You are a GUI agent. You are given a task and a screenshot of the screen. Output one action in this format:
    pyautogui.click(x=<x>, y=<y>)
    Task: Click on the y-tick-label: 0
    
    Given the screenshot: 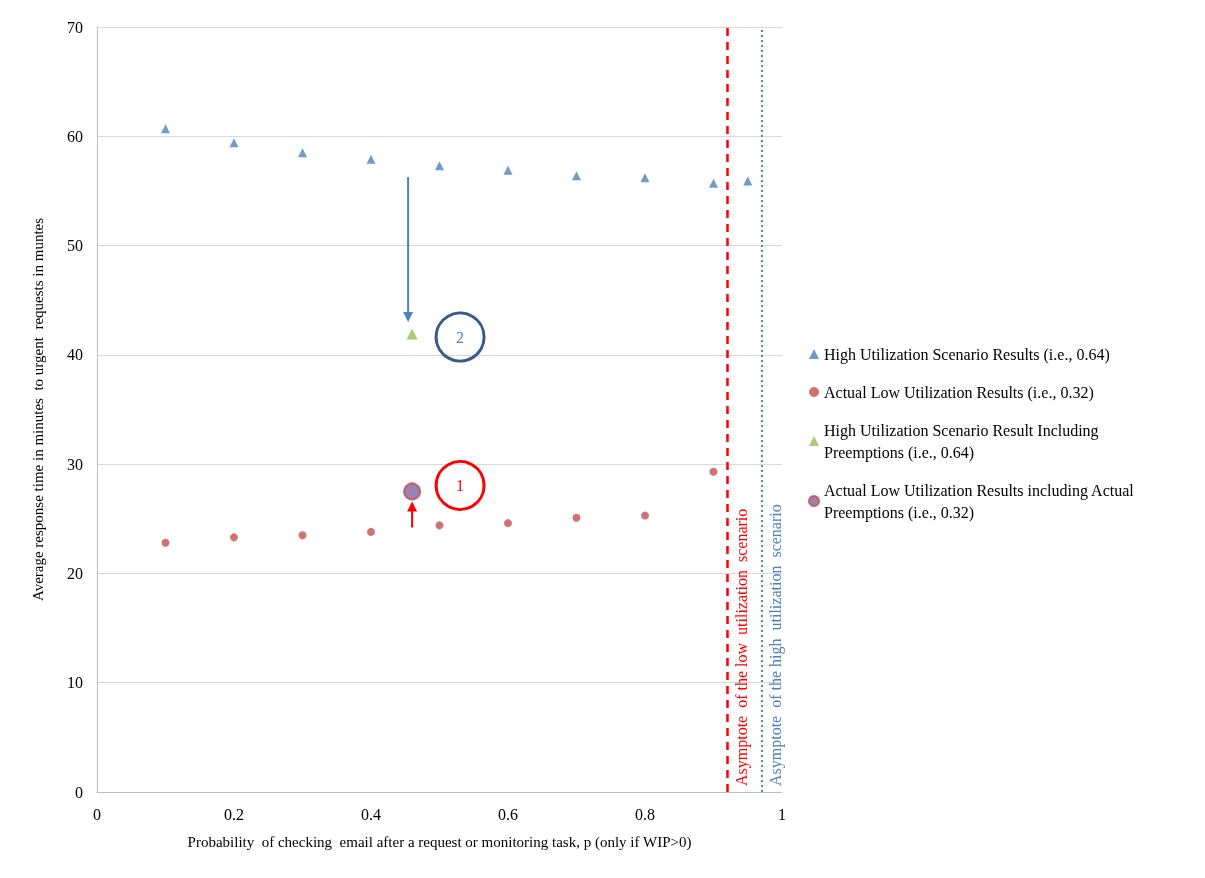 What is the action you would take?
    pyautogui.click(x=79, y=792)
    